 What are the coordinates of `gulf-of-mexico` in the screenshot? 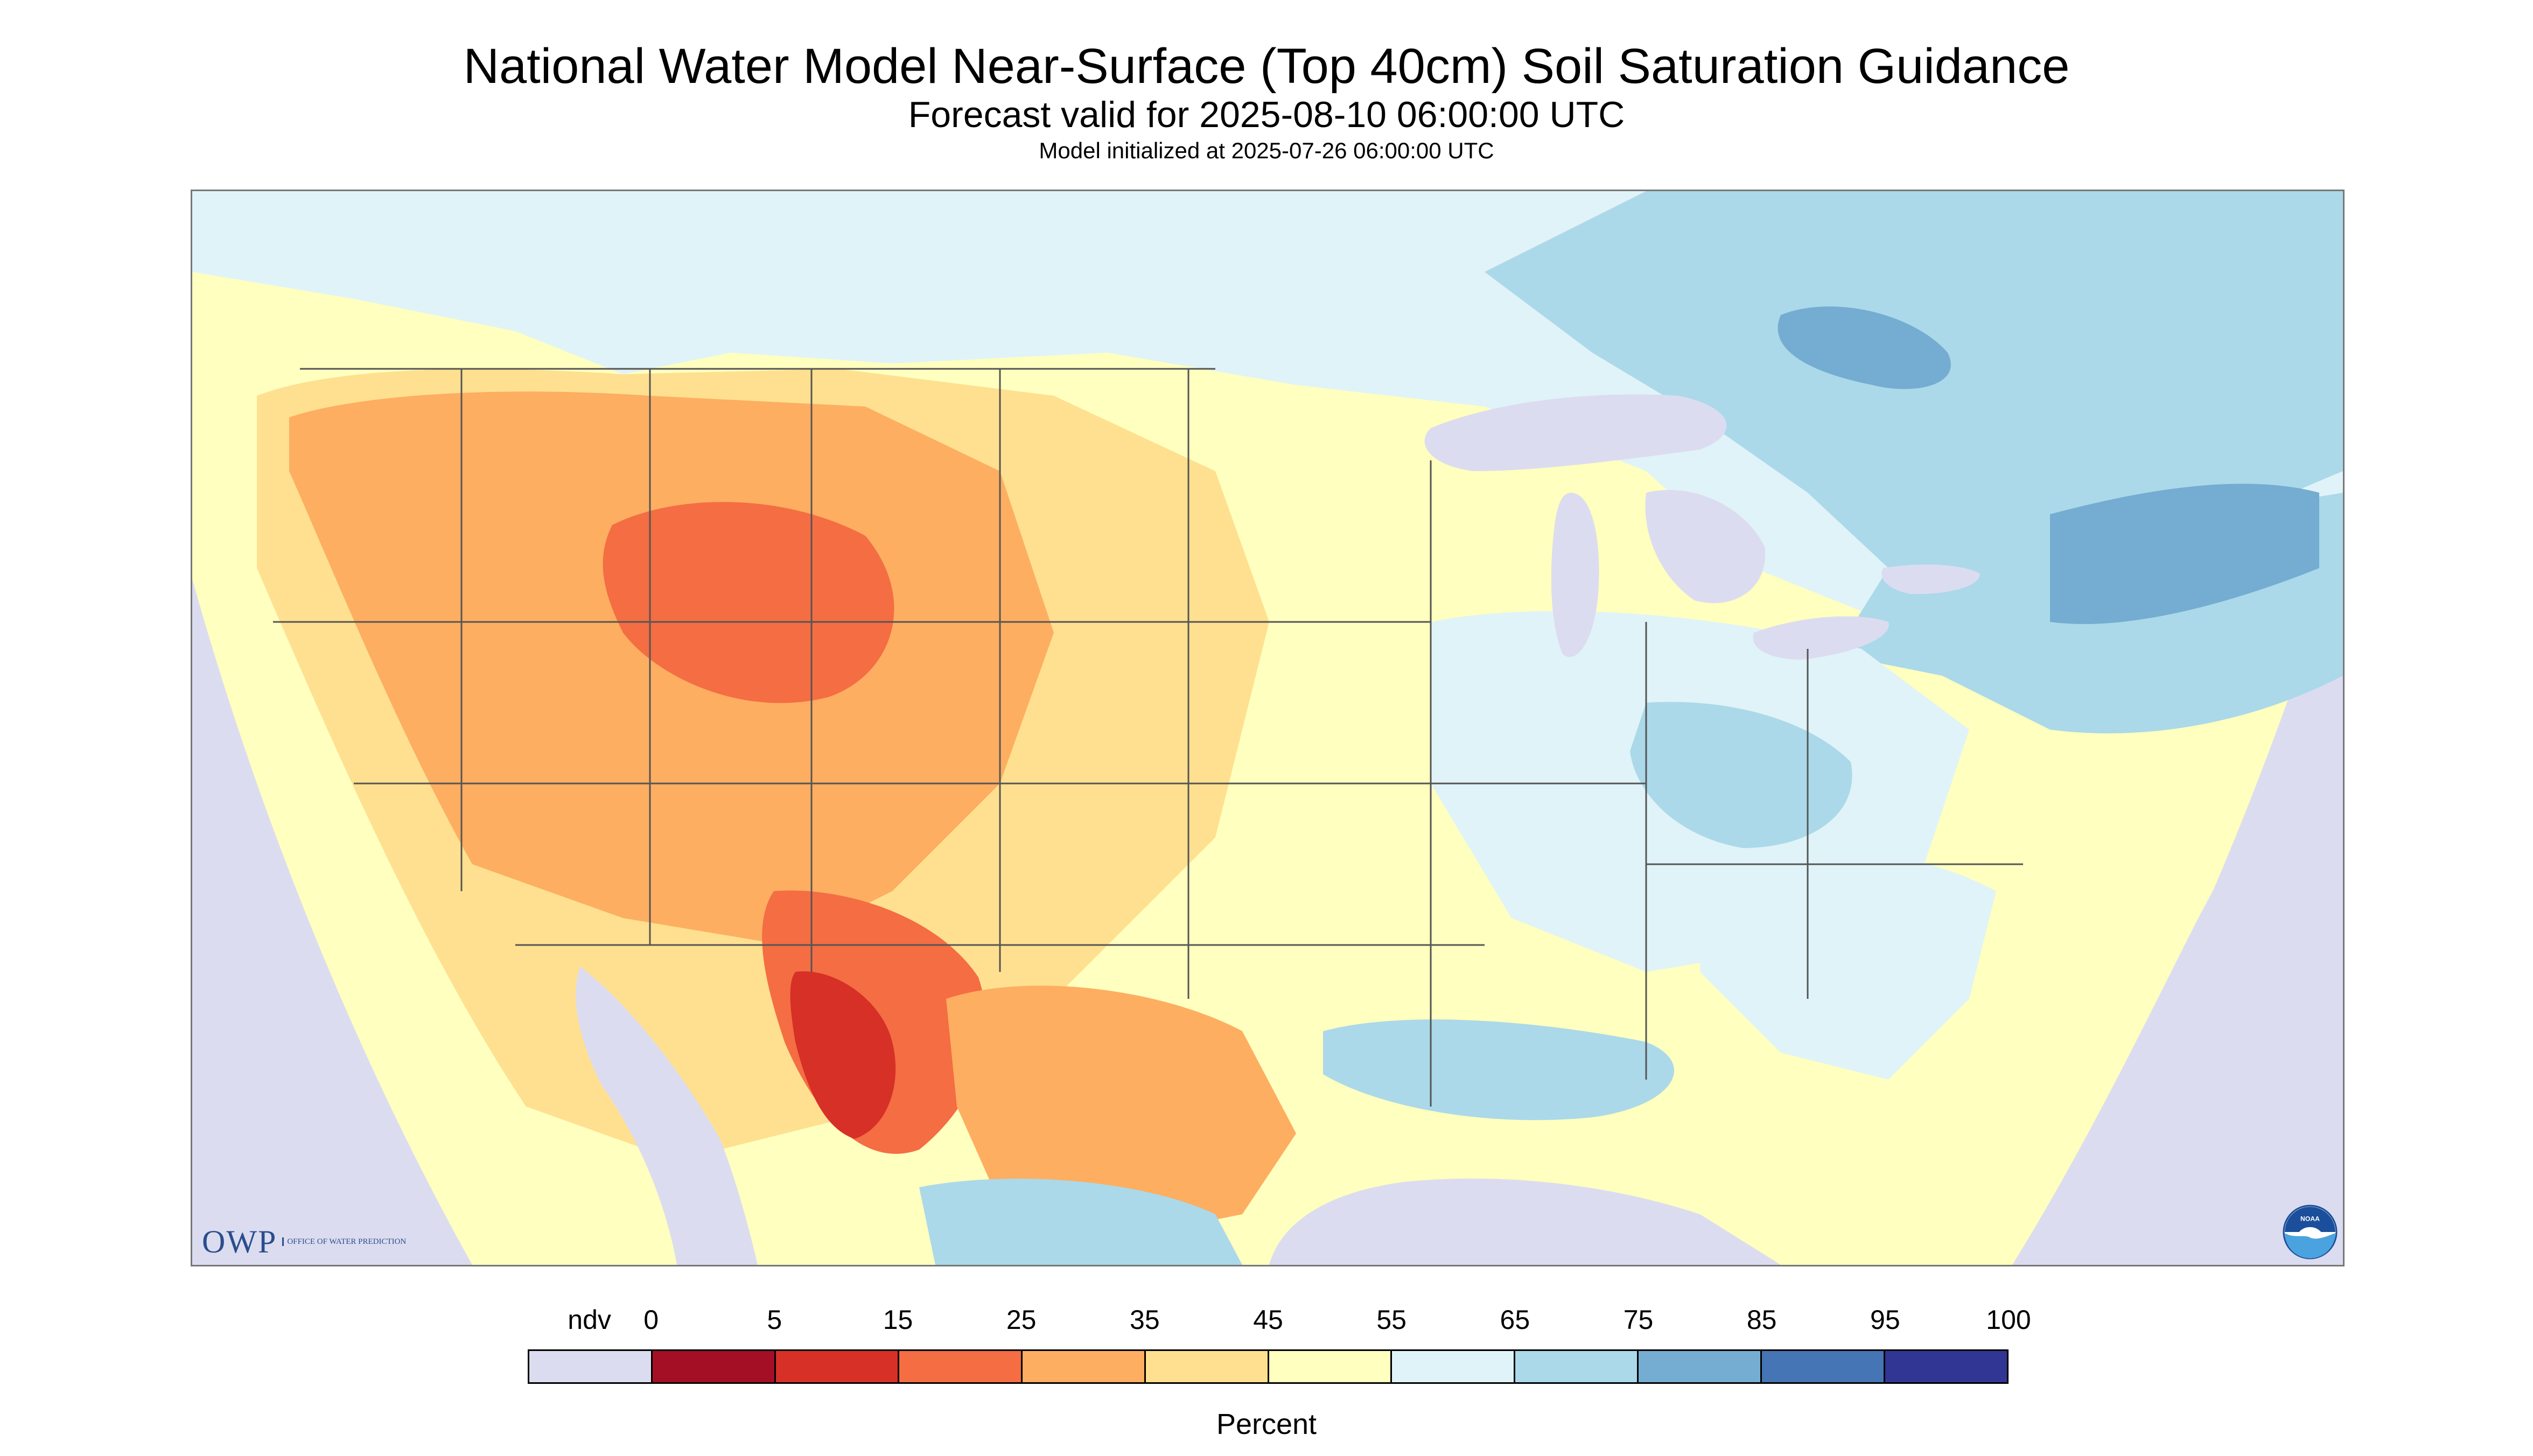 It's located at (1525, 1221).